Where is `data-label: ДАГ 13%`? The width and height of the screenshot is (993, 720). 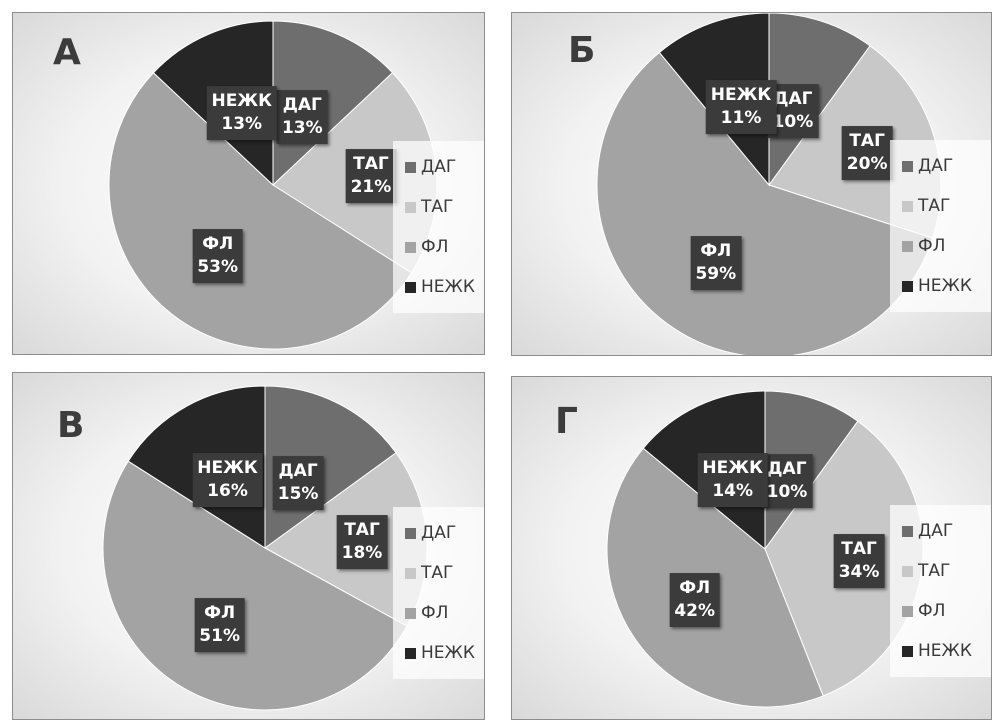
data-label: ДАГ 13% is located at coordinates (302, 117).